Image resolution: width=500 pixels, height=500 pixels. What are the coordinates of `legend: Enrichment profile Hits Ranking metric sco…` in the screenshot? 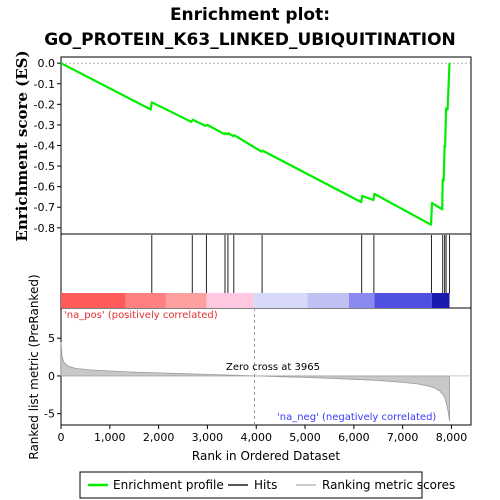 It's located at (271, 485).